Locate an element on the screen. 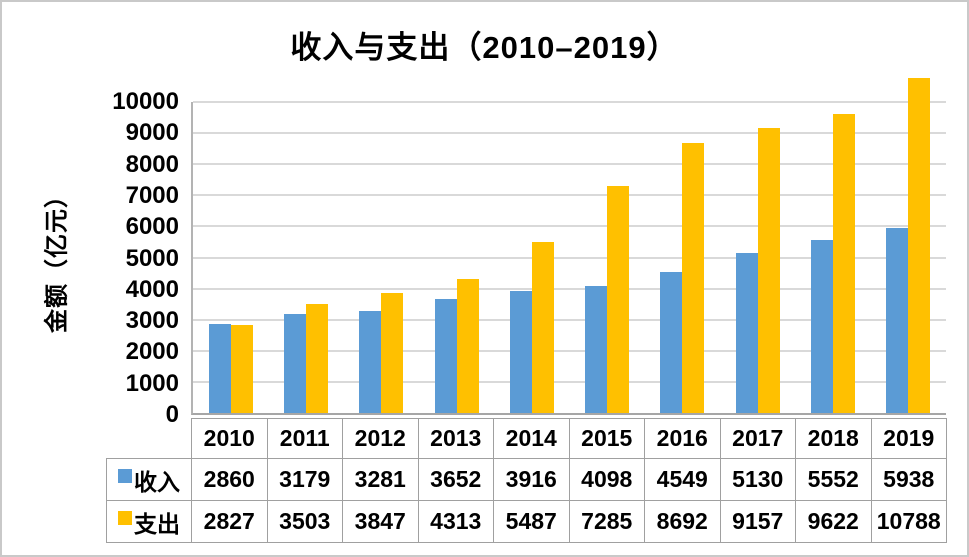  bar-group-2017 is located at coordinates (757, 257).